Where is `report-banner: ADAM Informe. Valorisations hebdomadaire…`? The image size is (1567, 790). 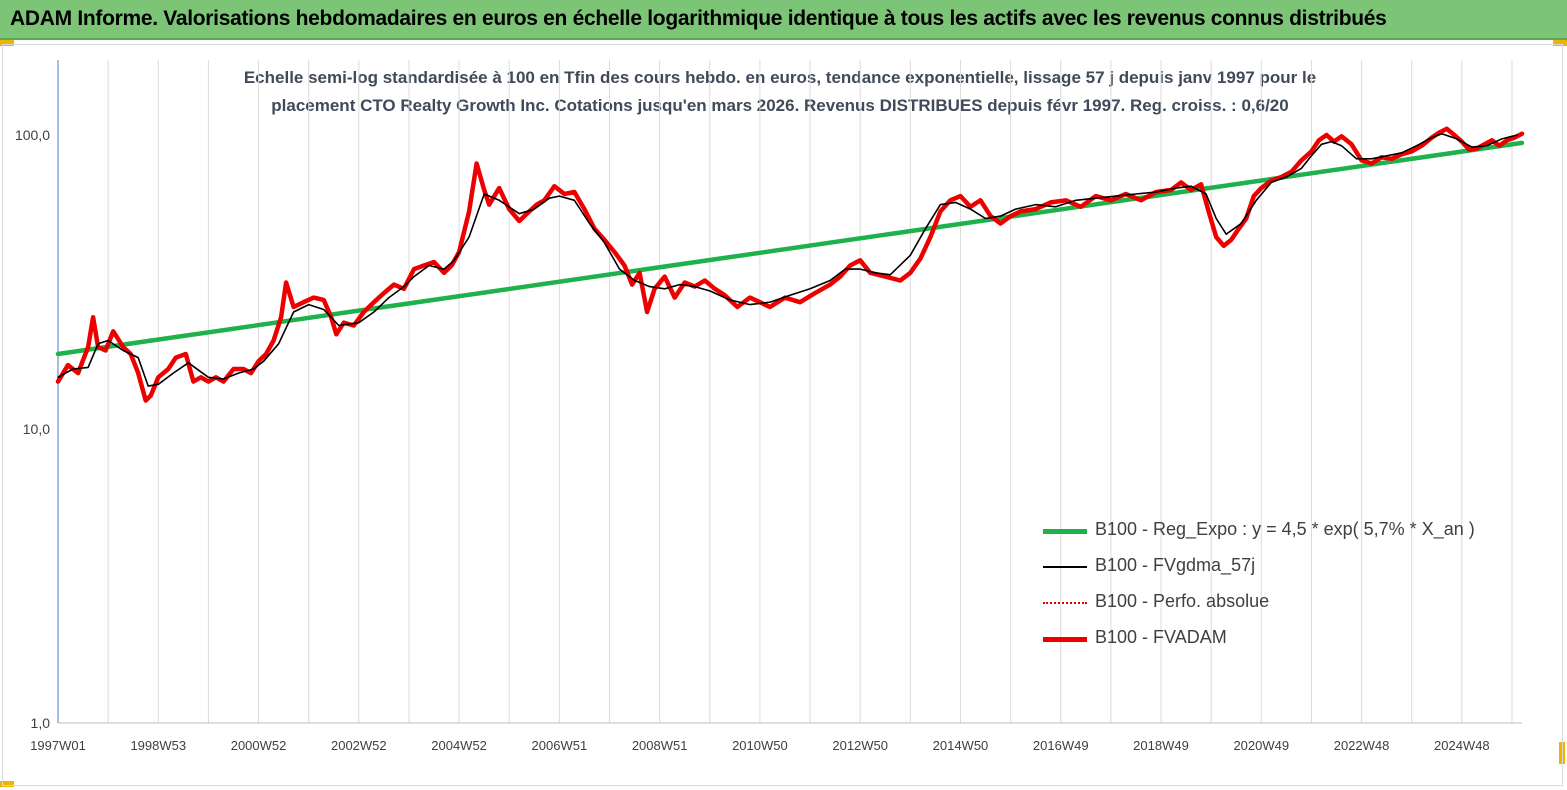
report-banner: ADAM Informe. Valorisations hebdomadaire… is located at coordinates (783, 20).